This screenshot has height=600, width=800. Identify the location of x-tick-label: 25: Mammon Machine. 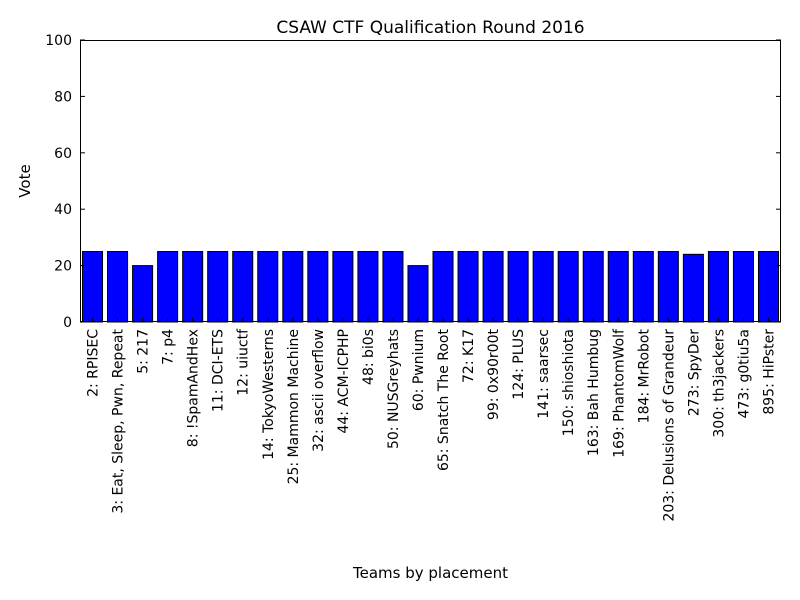
(294, 406).